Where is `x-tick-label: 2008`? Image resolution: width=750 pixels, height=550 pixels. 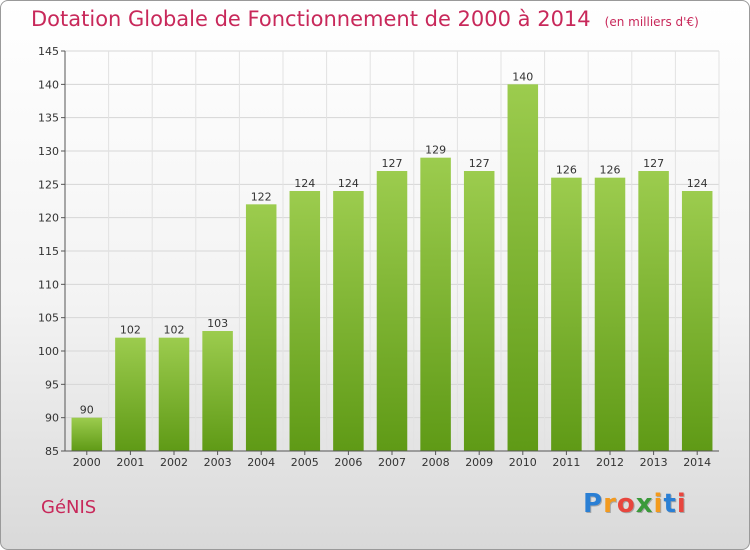 x-tick-label: 2008 is located at coordinates (436, 462).